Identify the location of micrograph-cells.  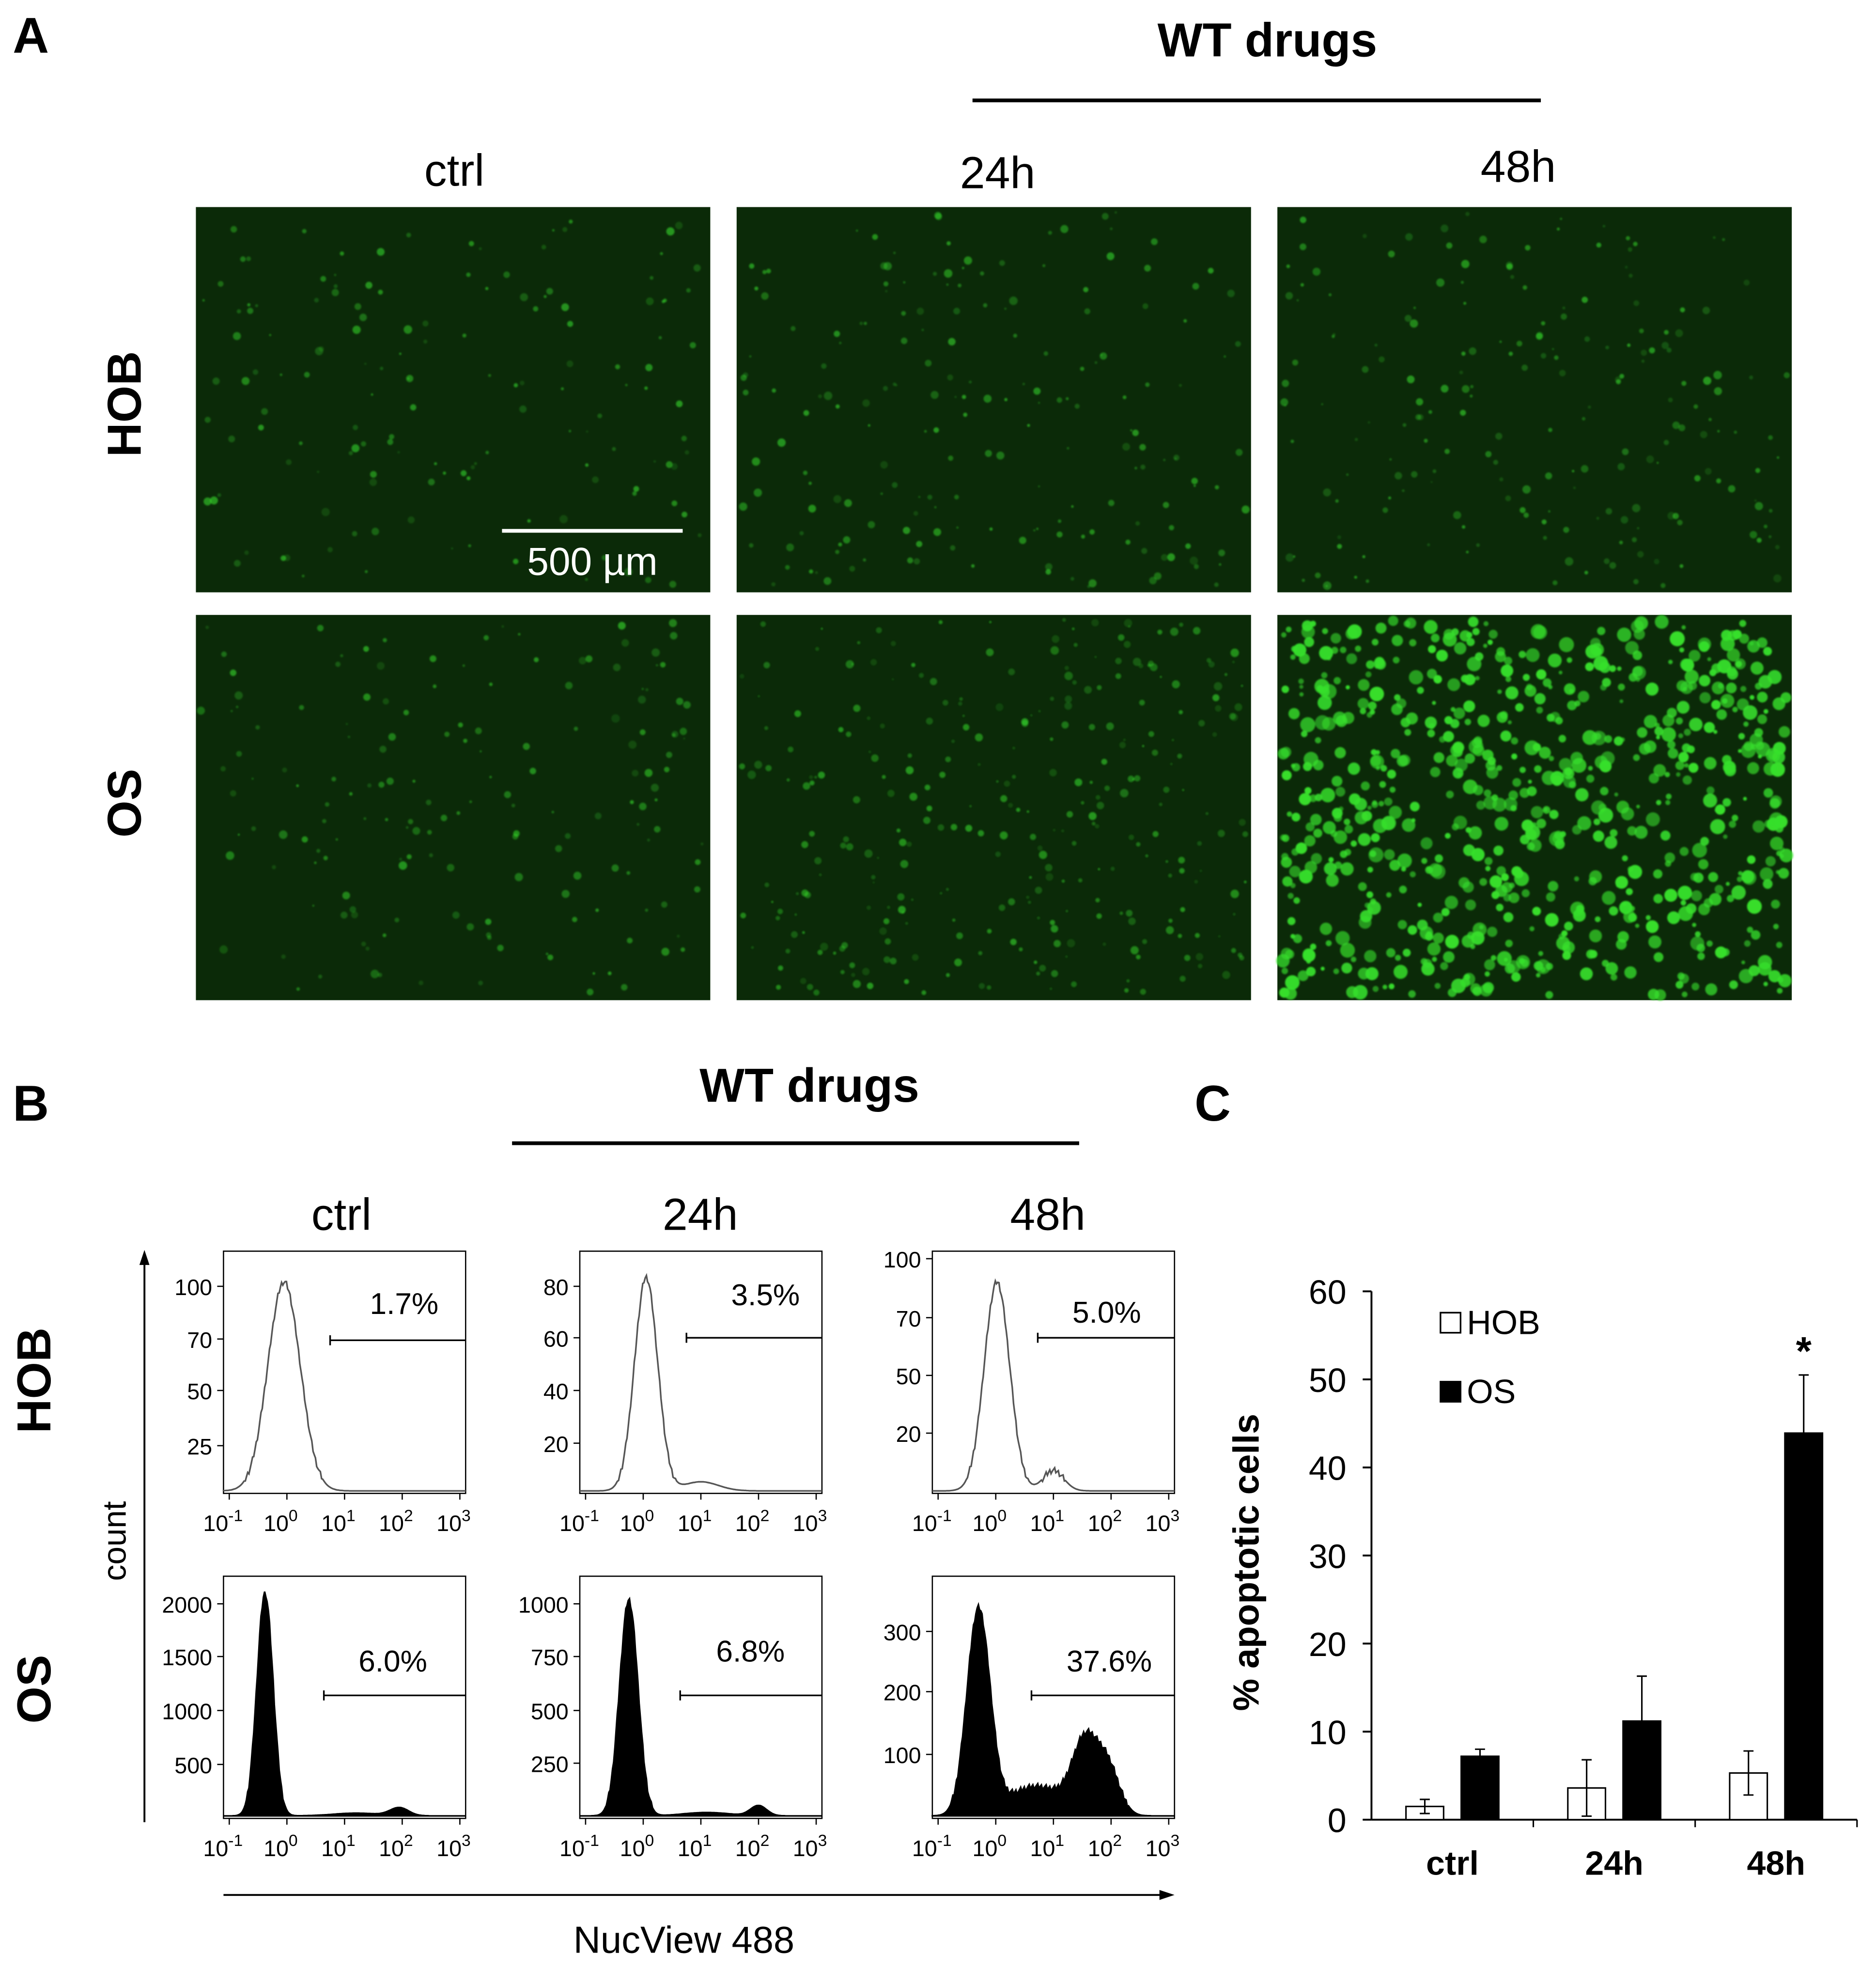
(993, 807).